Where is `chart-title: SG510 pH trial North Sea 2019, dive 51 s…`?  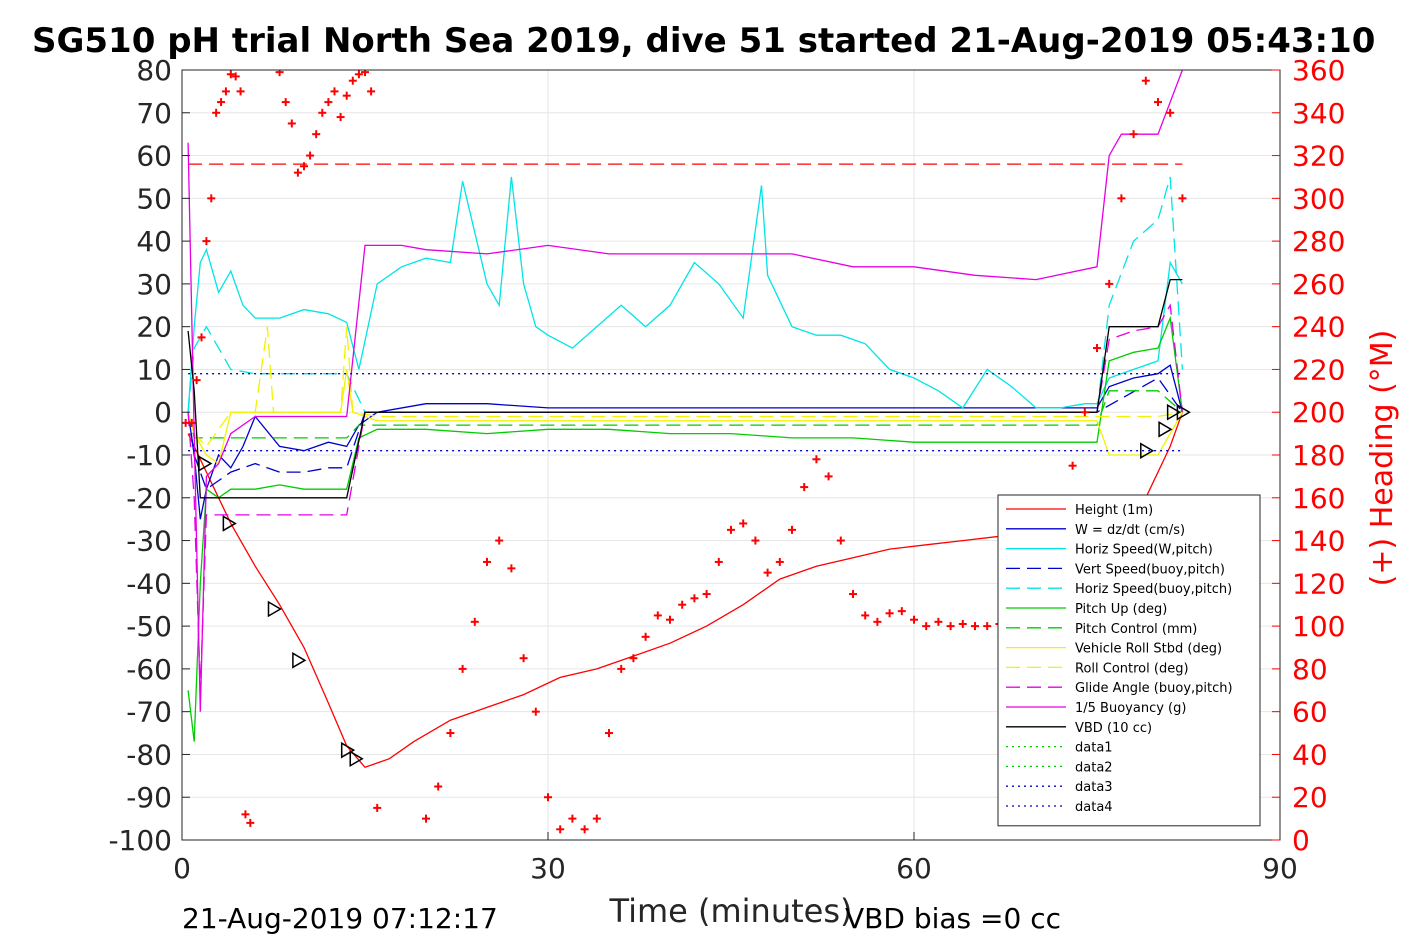
chart-title: SG510 pH trial North Sea 2019, dive 51 s… is located at coordinates (703, 41).